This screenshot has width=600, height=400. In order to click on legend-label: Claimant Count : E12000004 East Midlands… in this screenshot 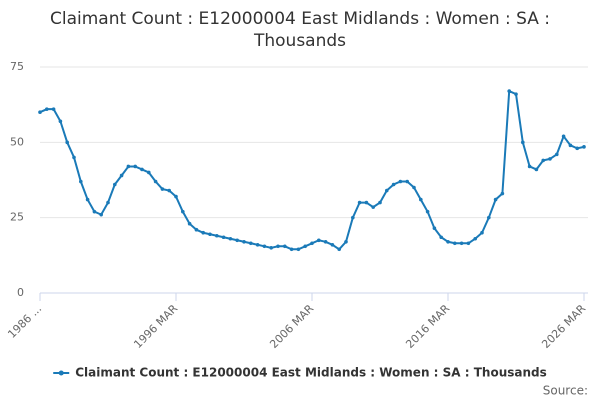, I will do `click(311, 373)`.